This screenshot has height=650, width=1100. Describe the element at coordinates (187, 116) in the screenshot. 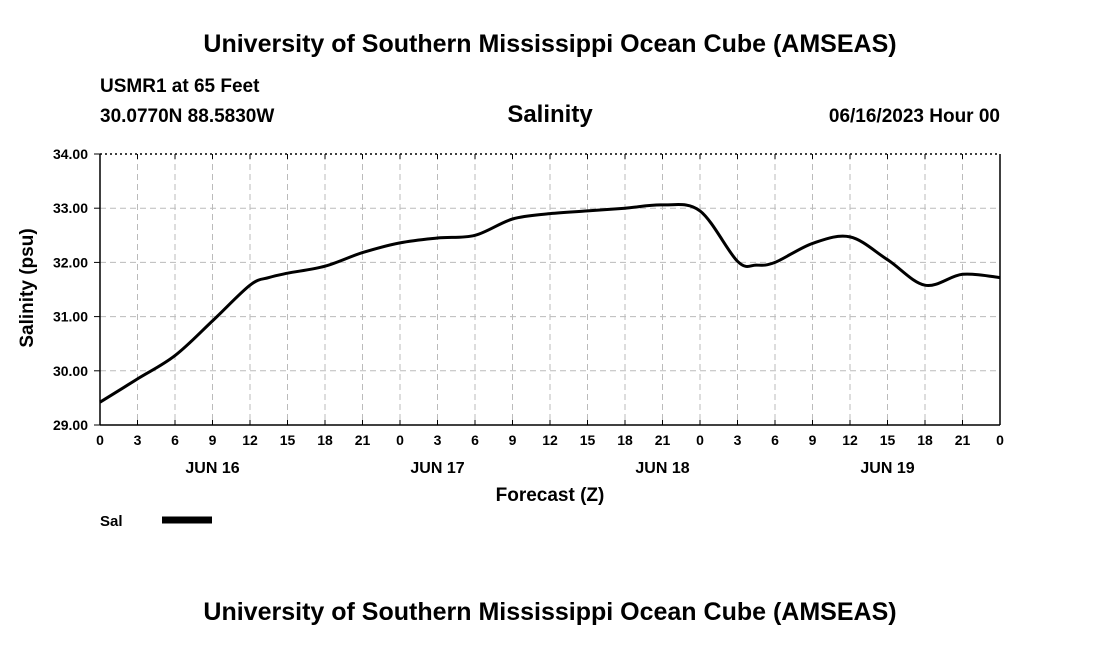

I see `coordinates-label: 30.0770N 88.5830W` at that location.